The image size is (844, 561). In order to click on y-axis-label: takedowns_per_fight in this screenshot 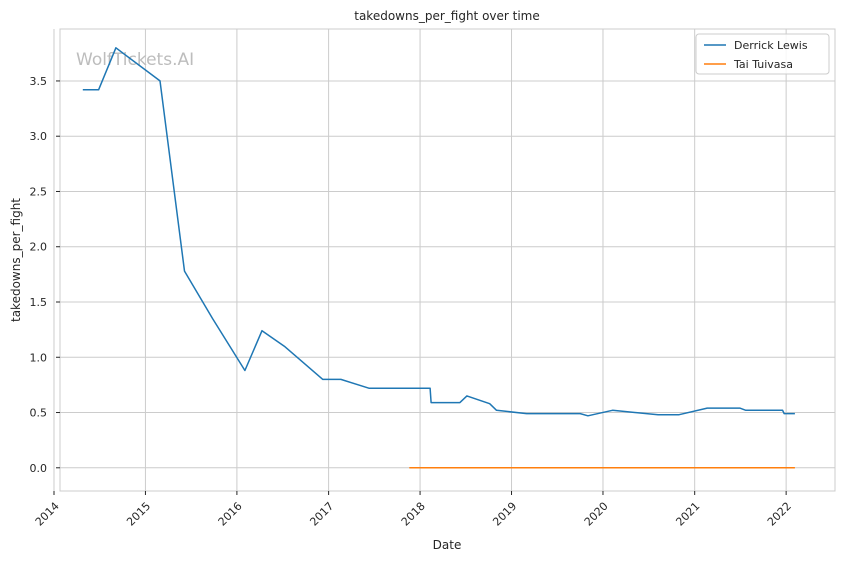, I will do `click(16, 260)`.